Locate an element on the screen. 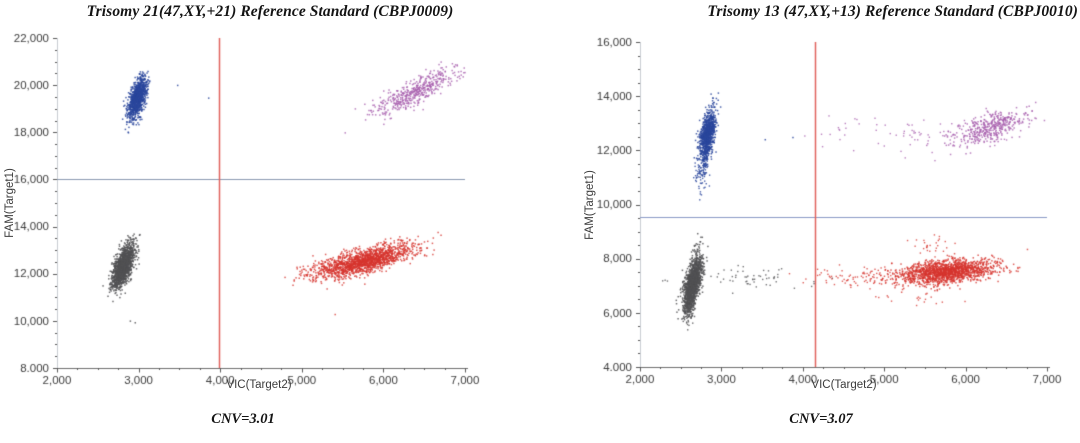  cnv-value-caption: CNV=3.01 is located at coordinates (243, 419).